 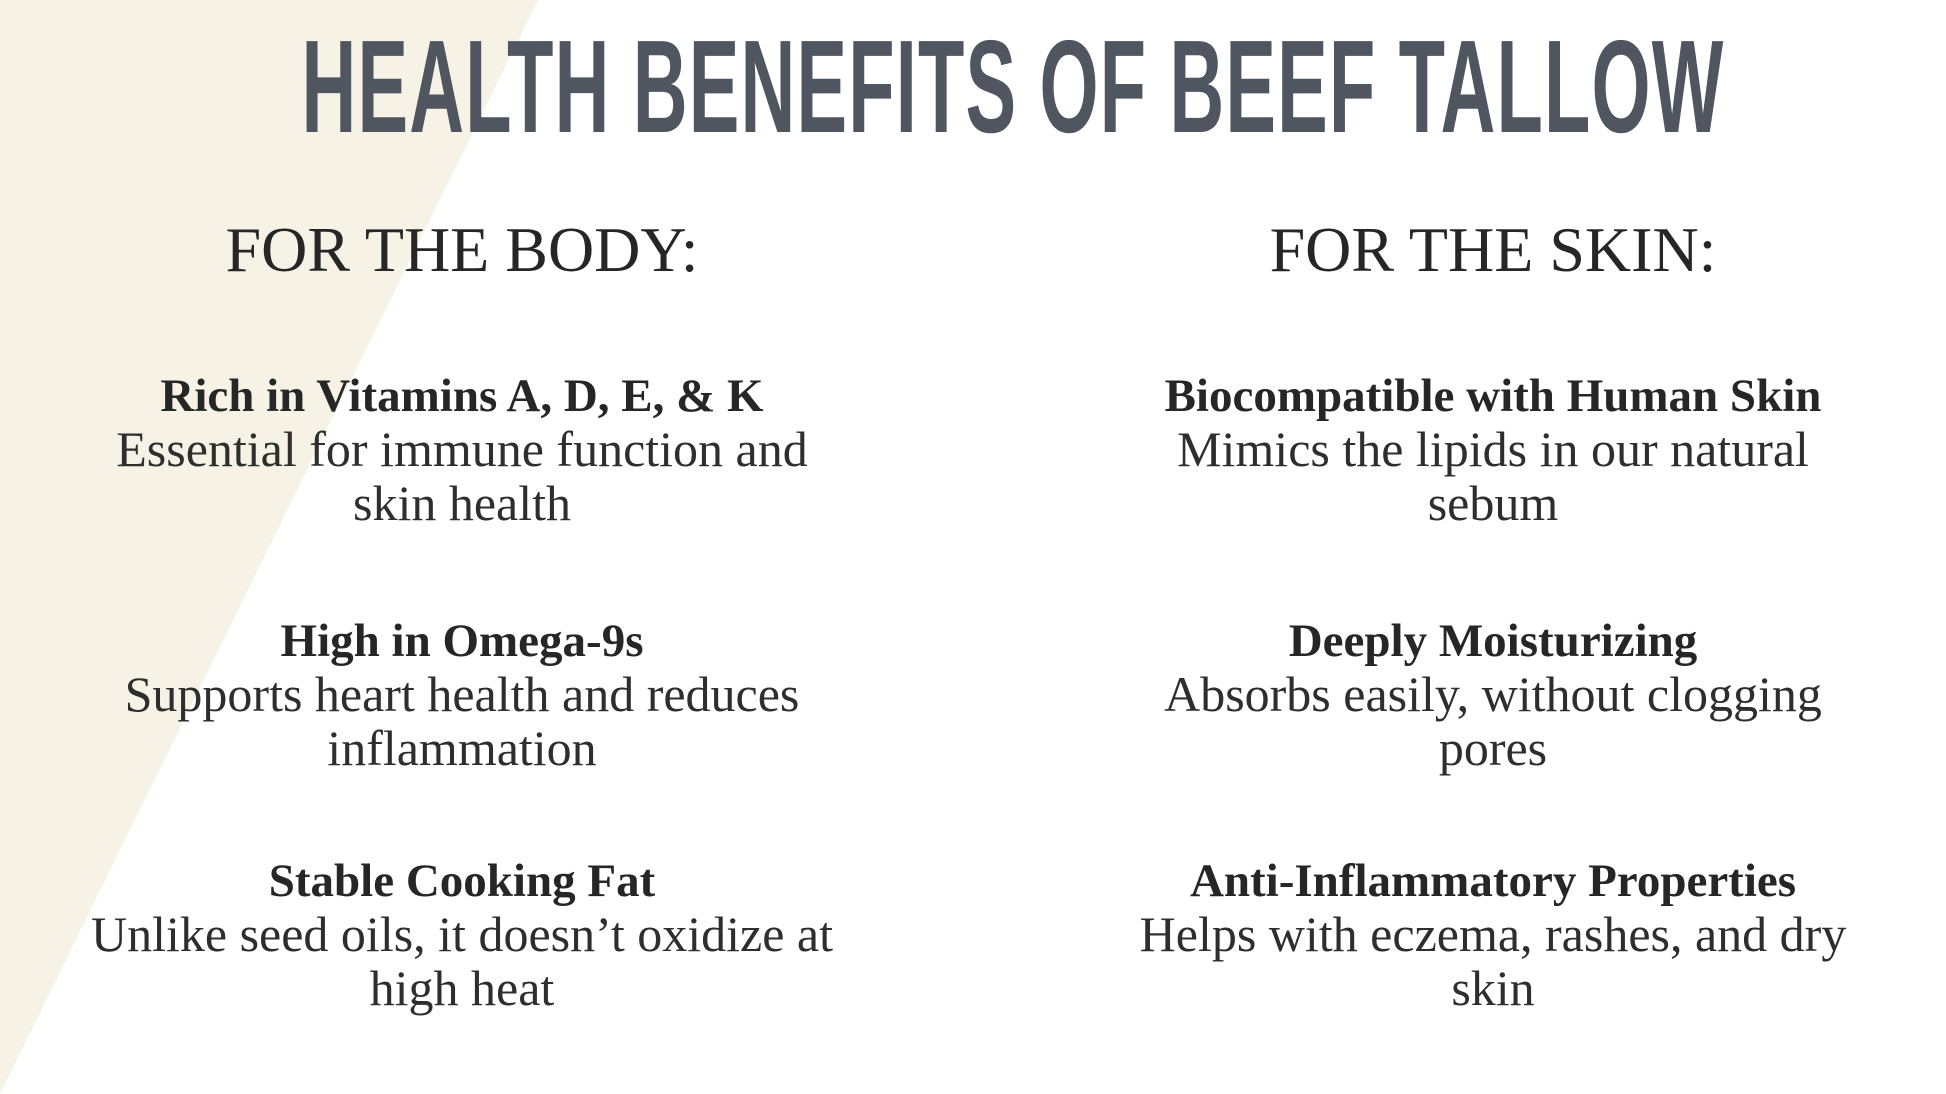 What do you see at coordinates (462, 988) in the screenshot?
I see `benefit-desc-line: high heat` at bounding box center [462, 988].